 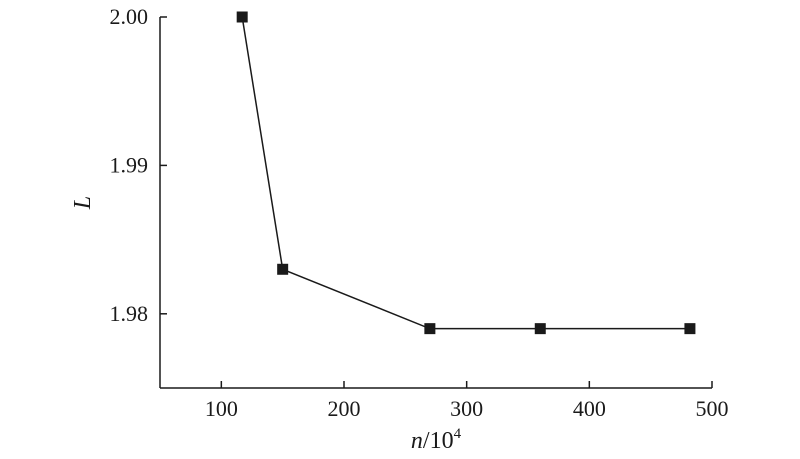 I want to click on x-axis-title-var: n, so click(x=417, y=441).